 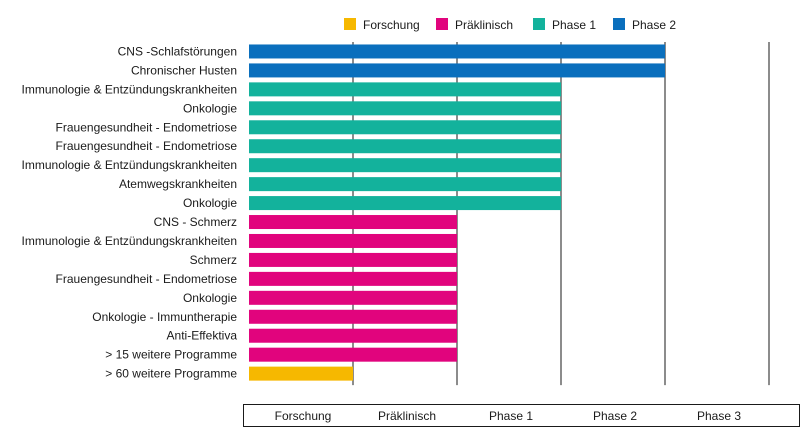 I want to click on legend-label: Forschung, so click(x=391, y=25).